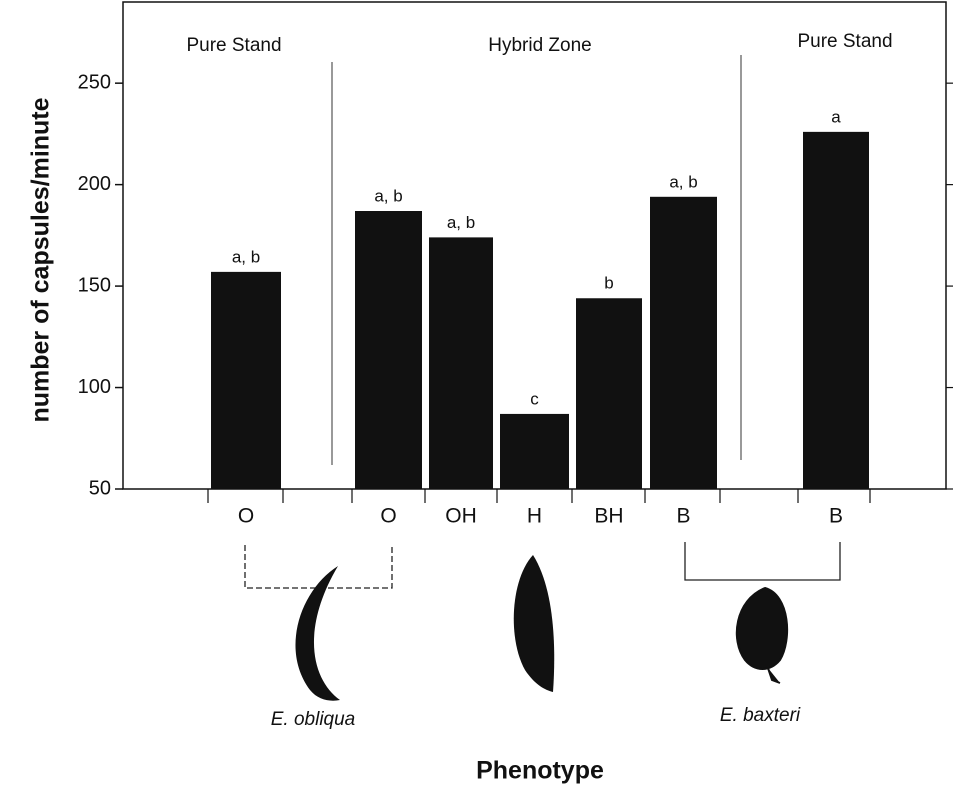  I want to click on species-label: E. obliqua, so click(313, 719).